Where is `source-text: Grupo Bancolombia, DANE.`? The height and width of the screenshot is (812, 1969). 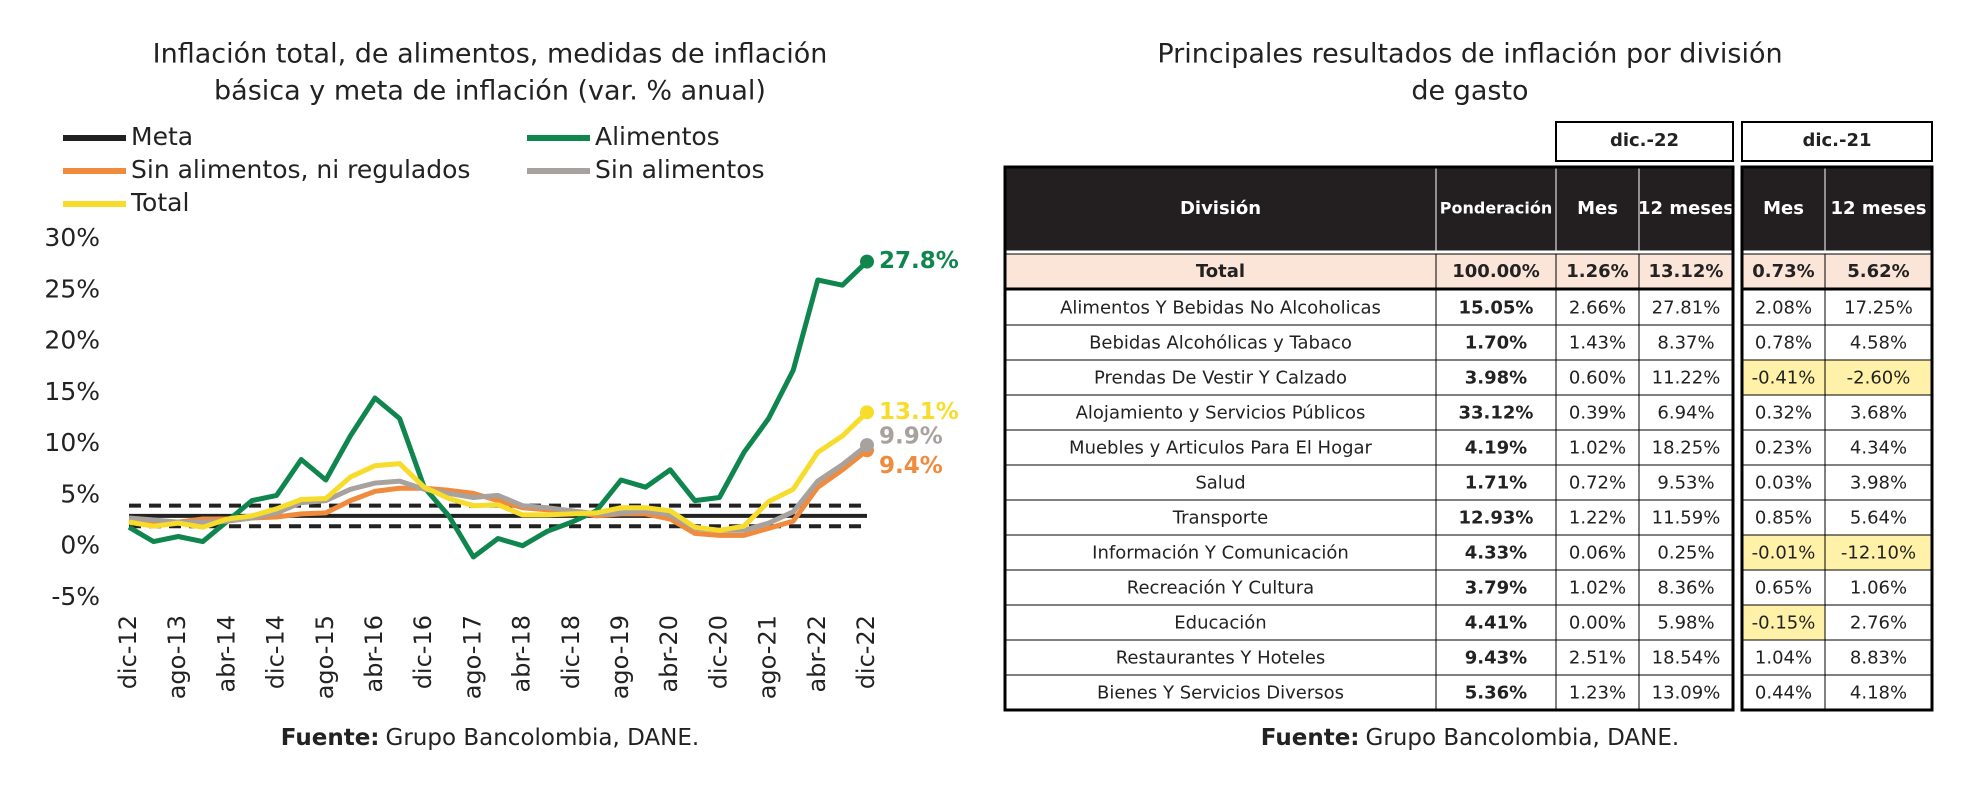 source-text: Grupo Bancolombia, DANE. is located at coordinates (543, 738).